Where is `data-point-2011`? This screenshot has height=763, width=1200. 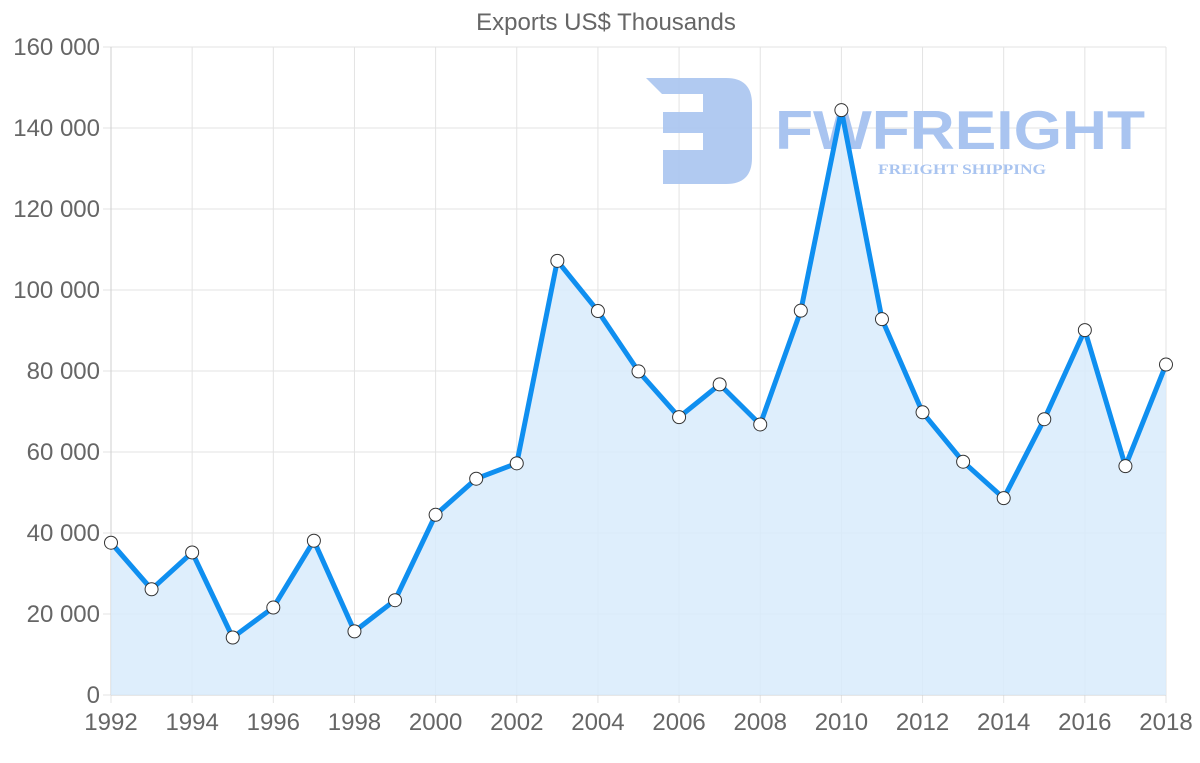
data-point-2011 is located at coordinates (881, 319).